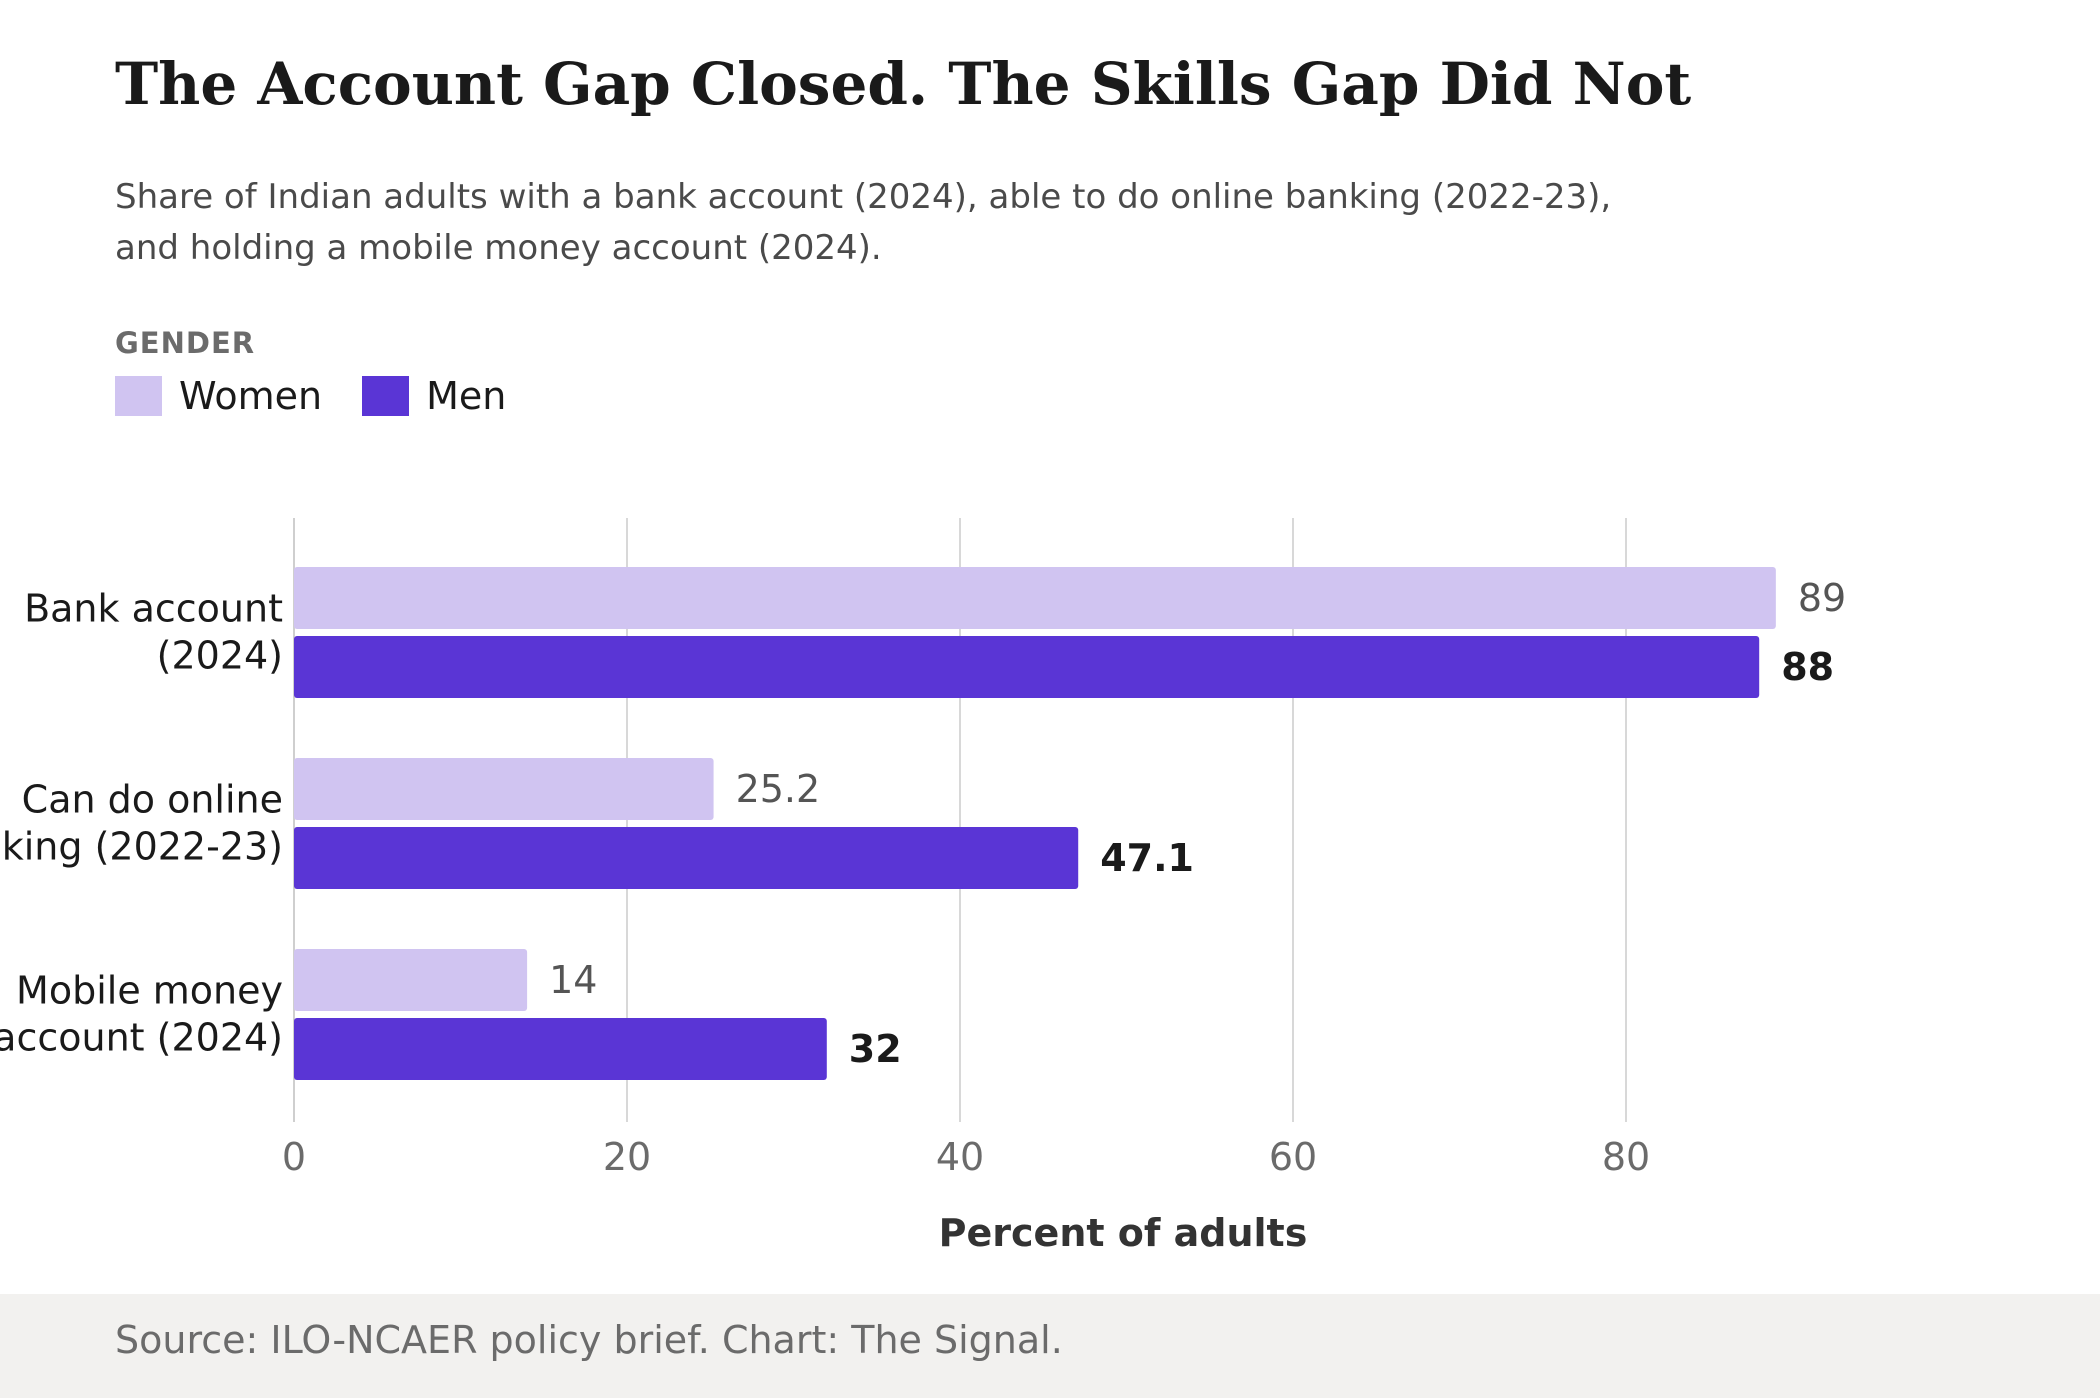 This screenshot has height=1398, width=2100. I want to click on legend: Women Men, so click(330, 396).